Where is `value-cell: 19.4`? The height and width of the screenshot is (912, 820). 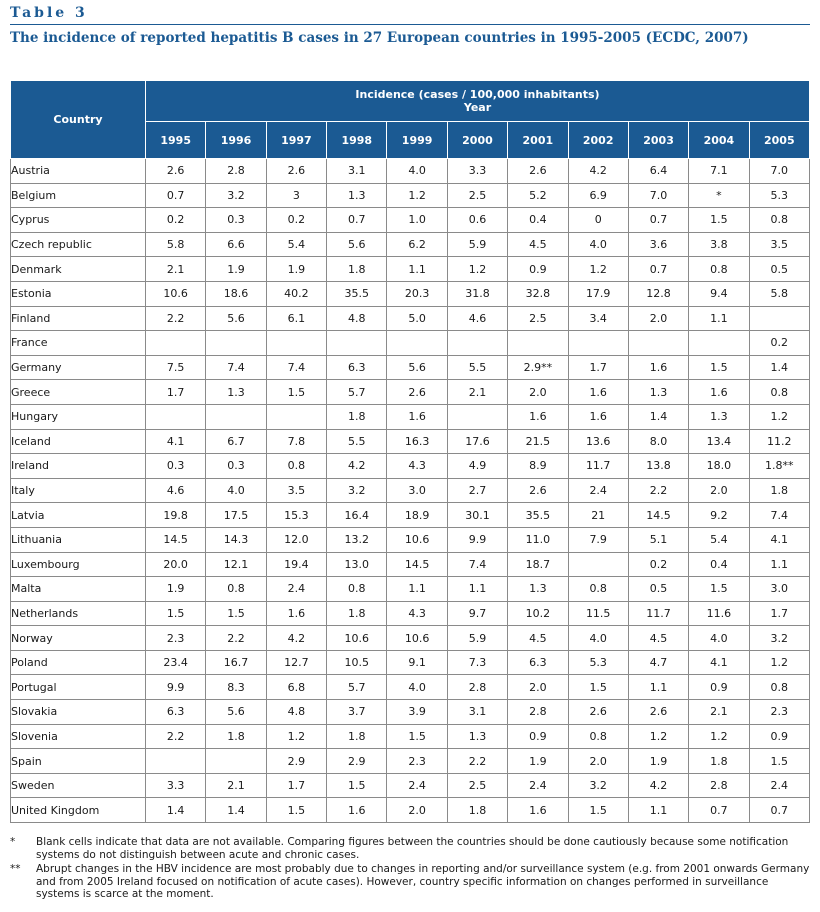
value-cell: 19.4 is located at coordinates (296, 564).